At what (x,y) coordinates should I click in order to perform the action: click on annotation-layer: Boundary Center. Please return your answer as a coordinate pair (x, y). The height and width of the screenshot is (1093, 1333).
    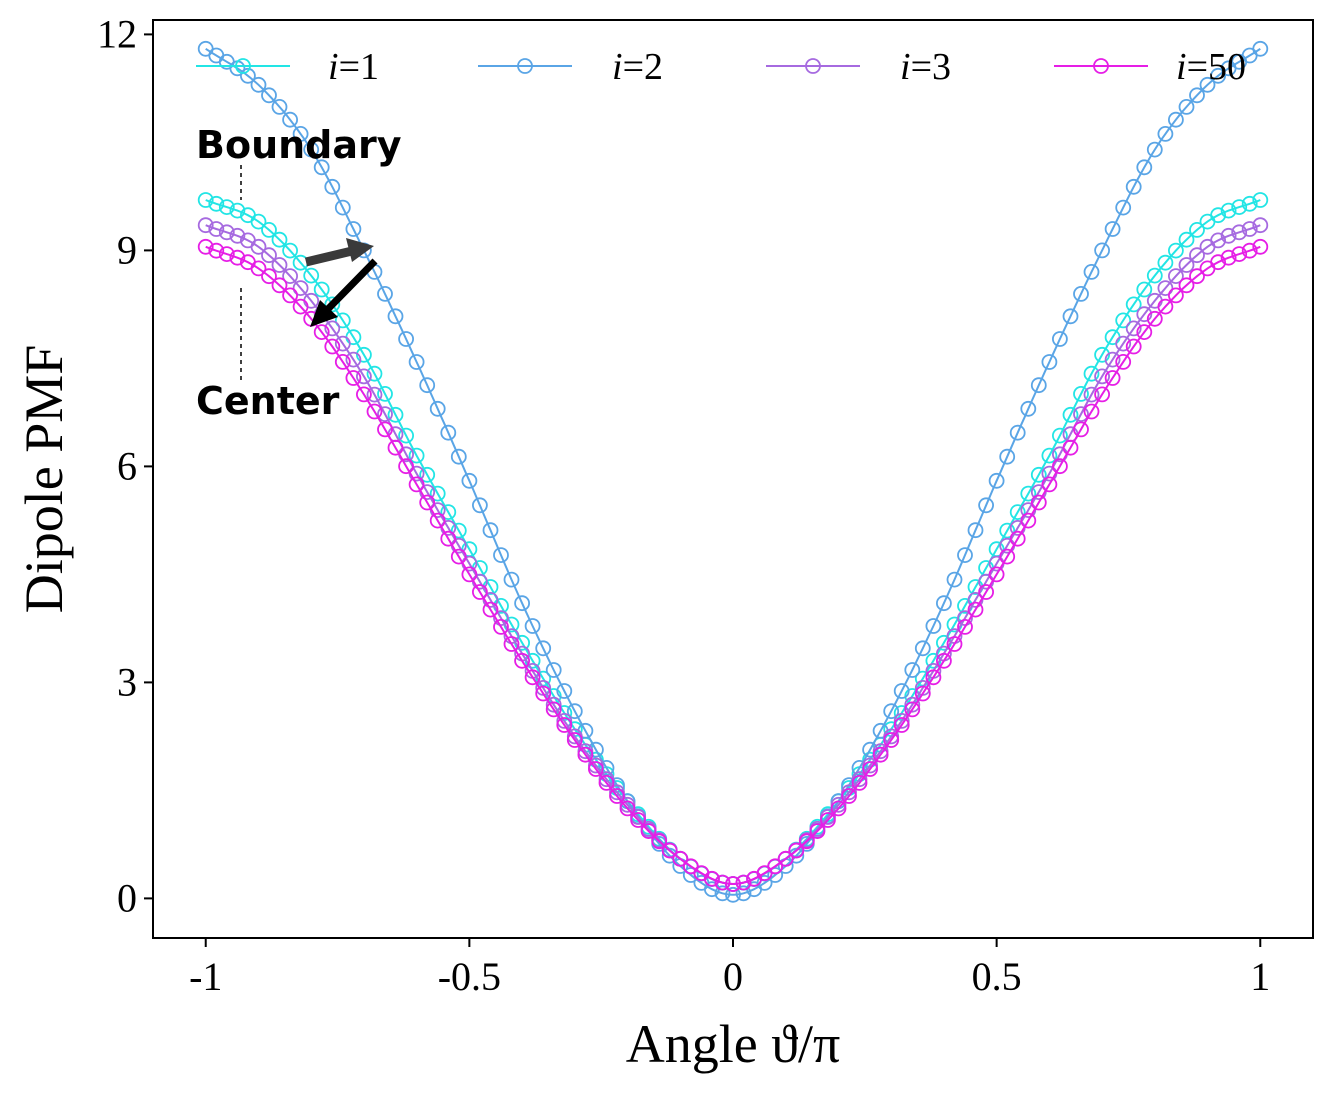
    Looking at the image, I should click on (299, 273).